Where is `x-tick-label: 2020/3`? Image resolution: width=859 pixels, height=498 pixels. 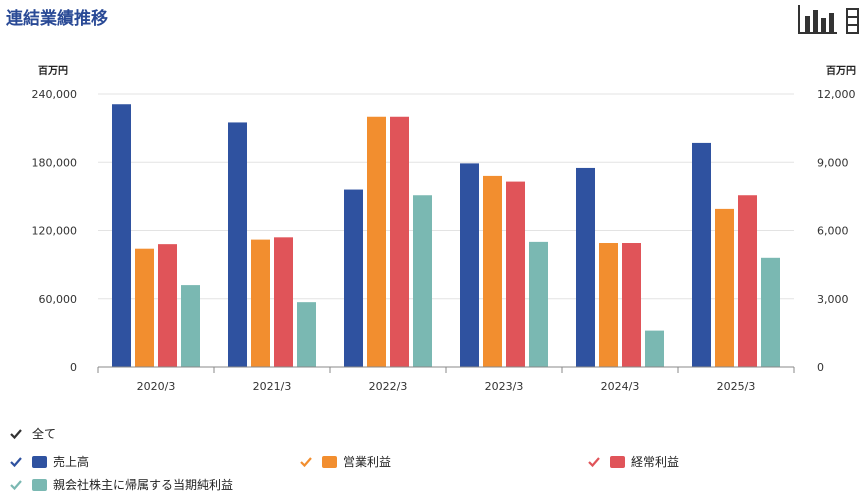
x-tick-label: 2020/3 is located at coordinates (156, 386).